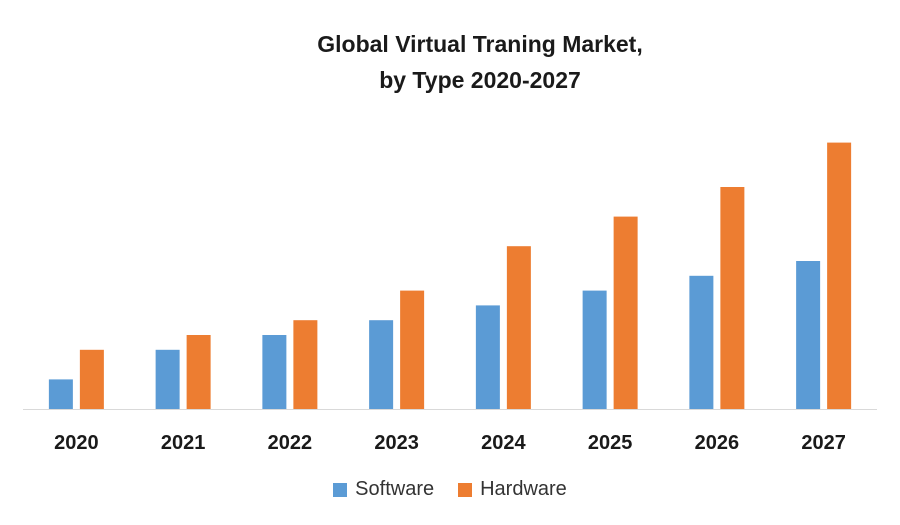 The height and width of the screenshot is (525, 900). I want to click on chart-title-line2: by Type 2020-2027, so click(480, 80).